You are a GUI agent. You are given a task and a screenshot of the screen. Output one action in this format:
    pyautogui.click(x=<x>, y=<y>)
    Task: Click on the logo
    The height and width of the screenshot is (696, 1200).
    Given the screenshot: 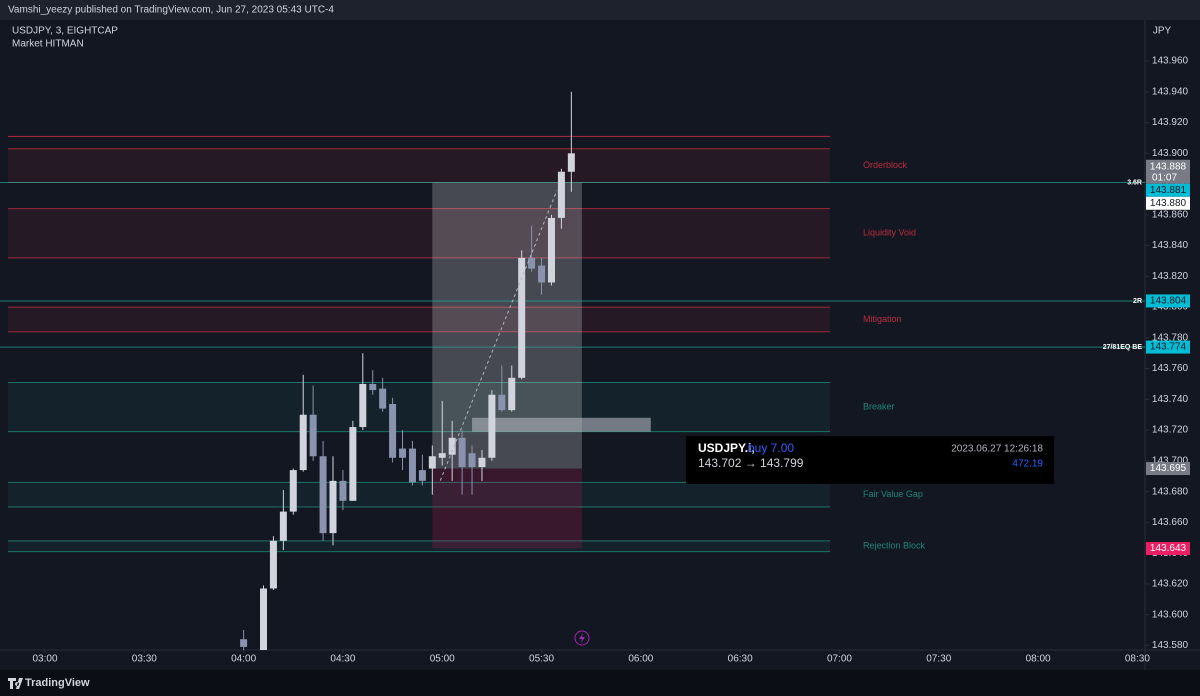 What is the action you would take?
    pyautogui.click(x=15, y=683)
    